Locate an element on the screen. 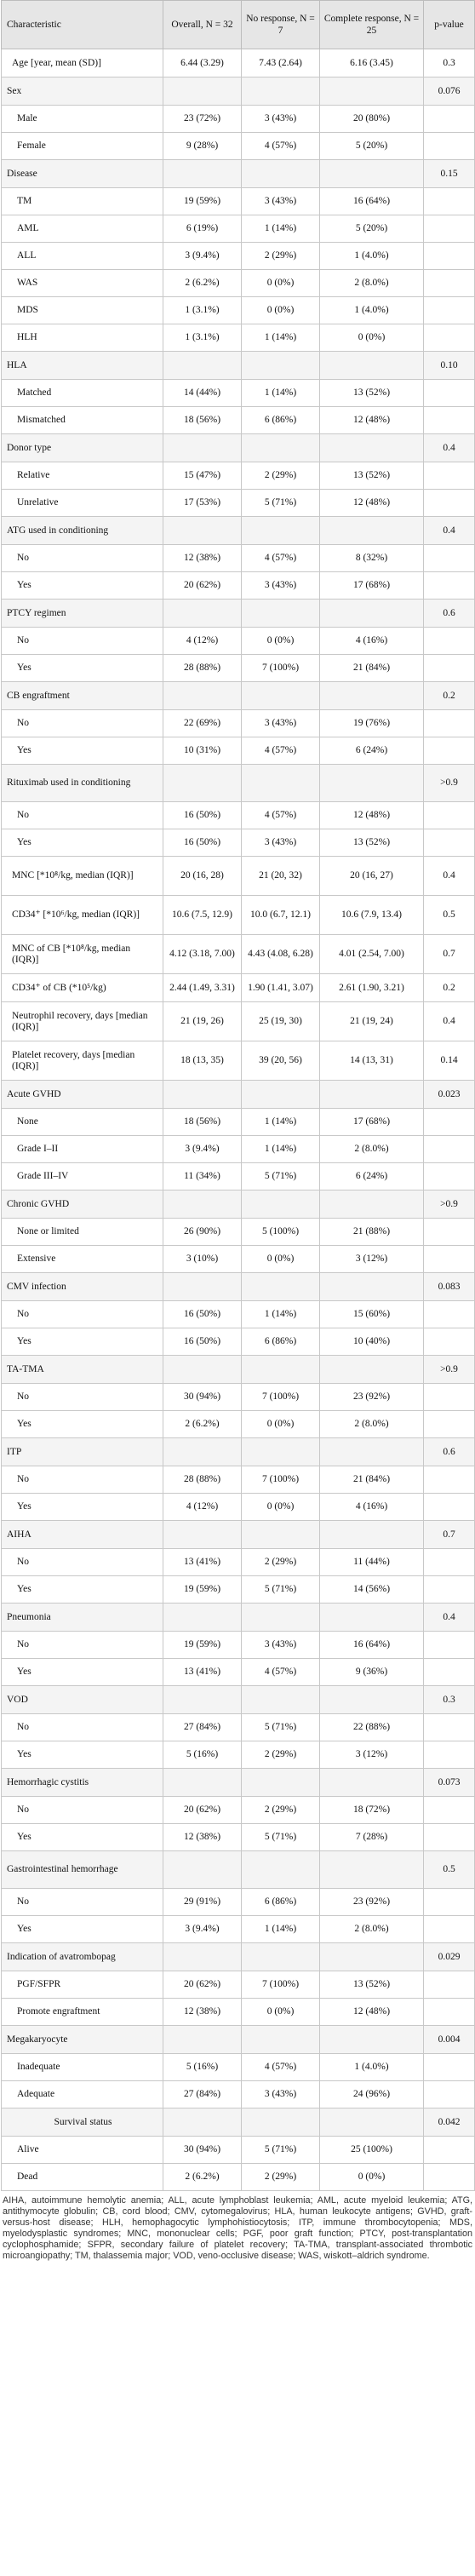 This screenshot has height=2576, width=475. cell-characteristic: TM is located at coordinates (82, 201).